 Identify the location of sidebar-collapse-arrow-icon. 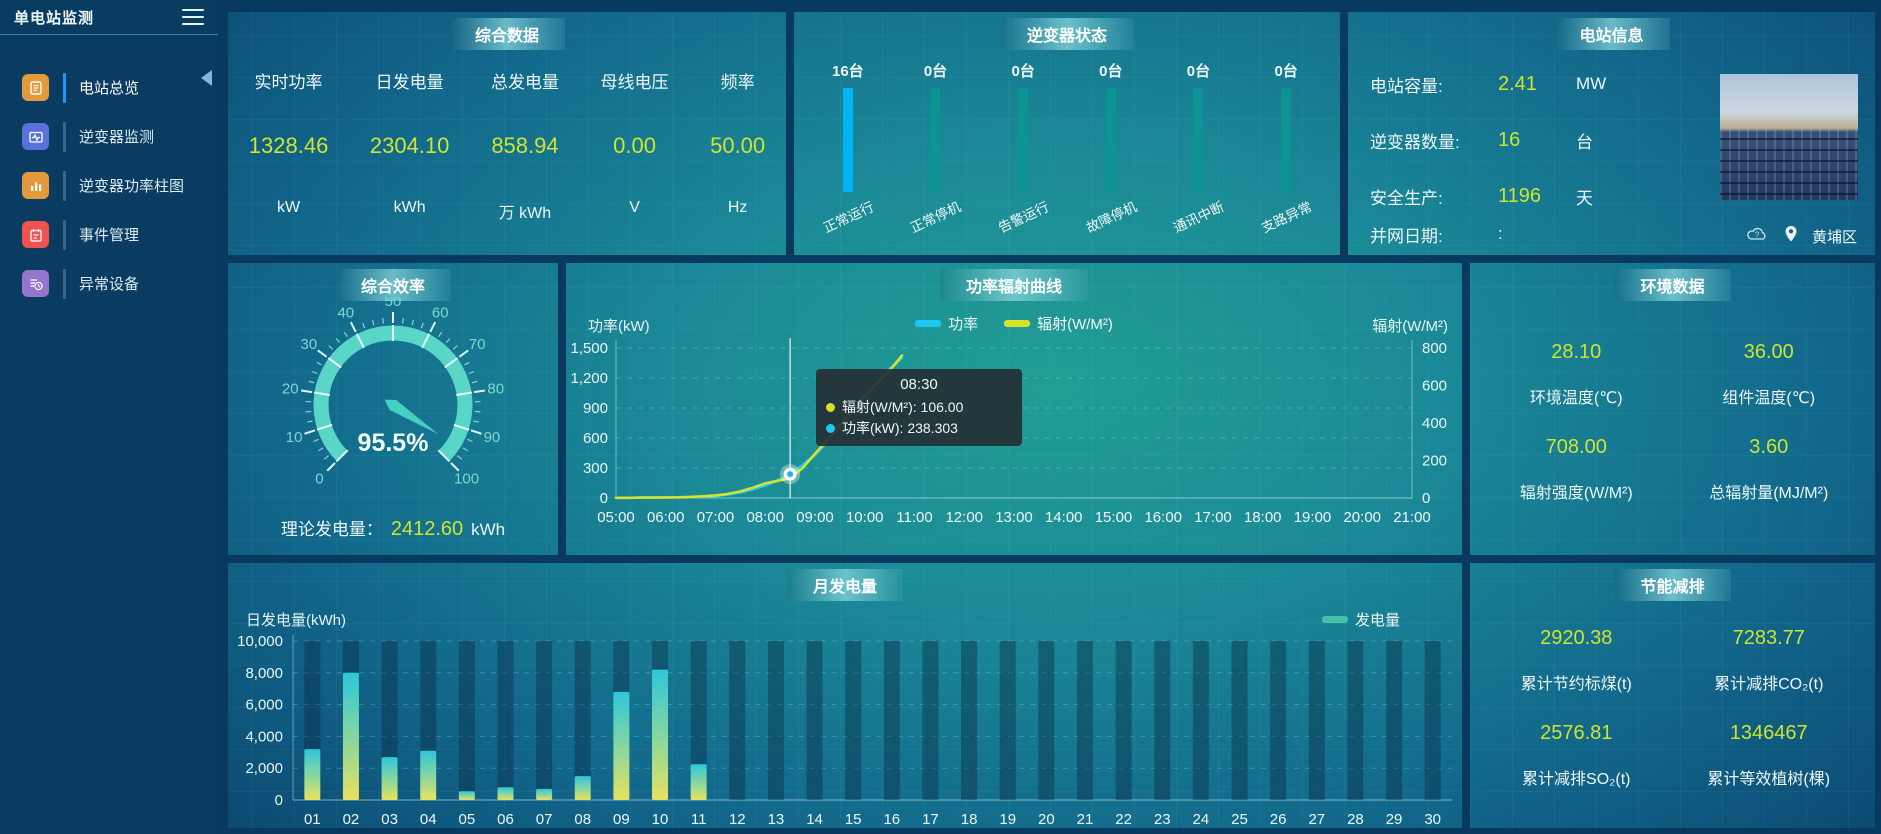
(206, 78).